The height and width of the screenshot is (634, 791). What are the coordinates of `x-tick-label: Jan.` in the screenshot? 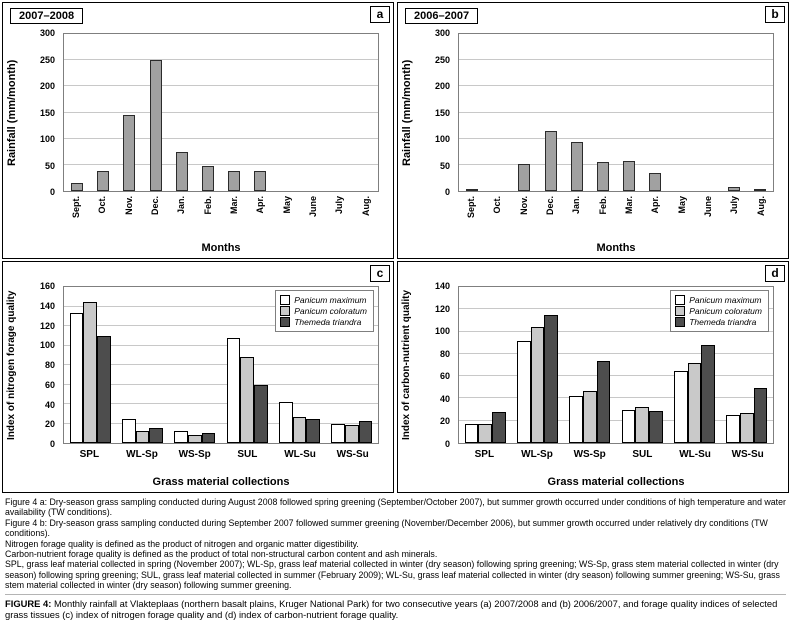 It's located at (576, 205).